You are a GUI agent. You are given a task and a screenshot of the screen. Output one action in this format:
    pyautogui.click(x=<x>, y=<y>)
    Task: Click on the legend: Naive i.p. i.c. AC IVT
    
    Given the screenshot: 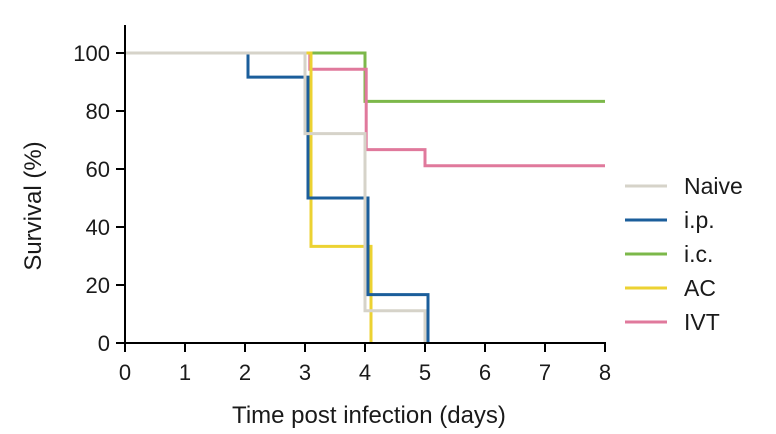 What is the action you would take?
    pyautogui.click(x=684, y=254)
    